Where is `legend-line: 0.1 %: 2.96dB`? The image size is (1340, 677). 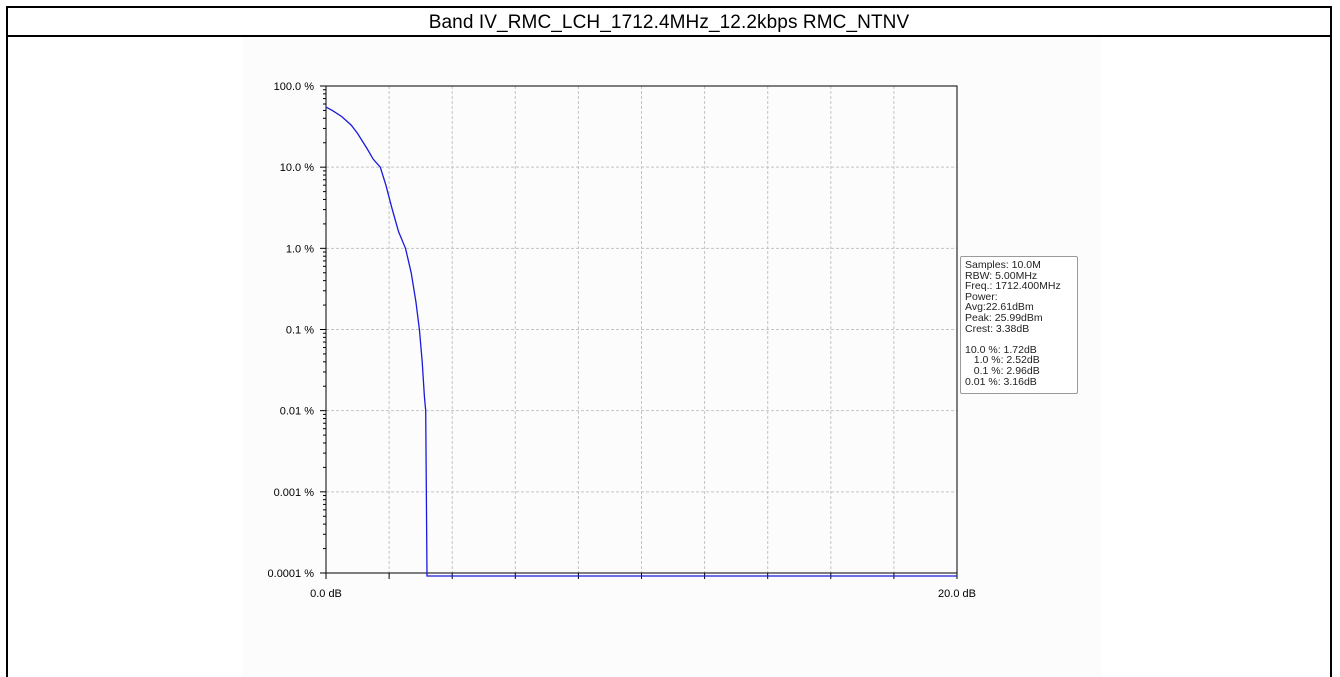
legend-line: 0.1 %: 2.96dB is located at coordinates (1002, 371).